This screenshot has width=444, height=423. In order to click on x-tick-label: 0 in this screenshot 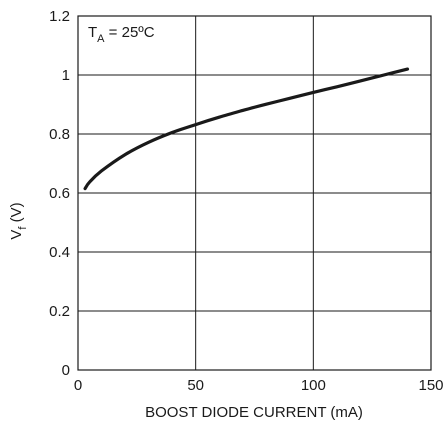, I will do `click(78, 385)`.